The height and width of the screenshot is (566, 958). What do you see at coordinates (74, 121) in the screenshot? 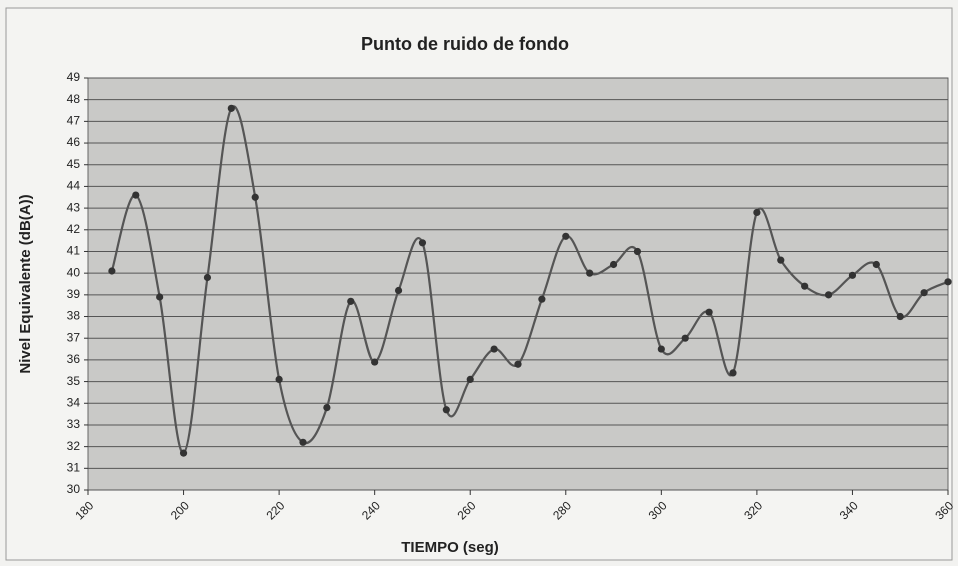
I see `y-tick-label: 47` at bounding box center [74, 121].